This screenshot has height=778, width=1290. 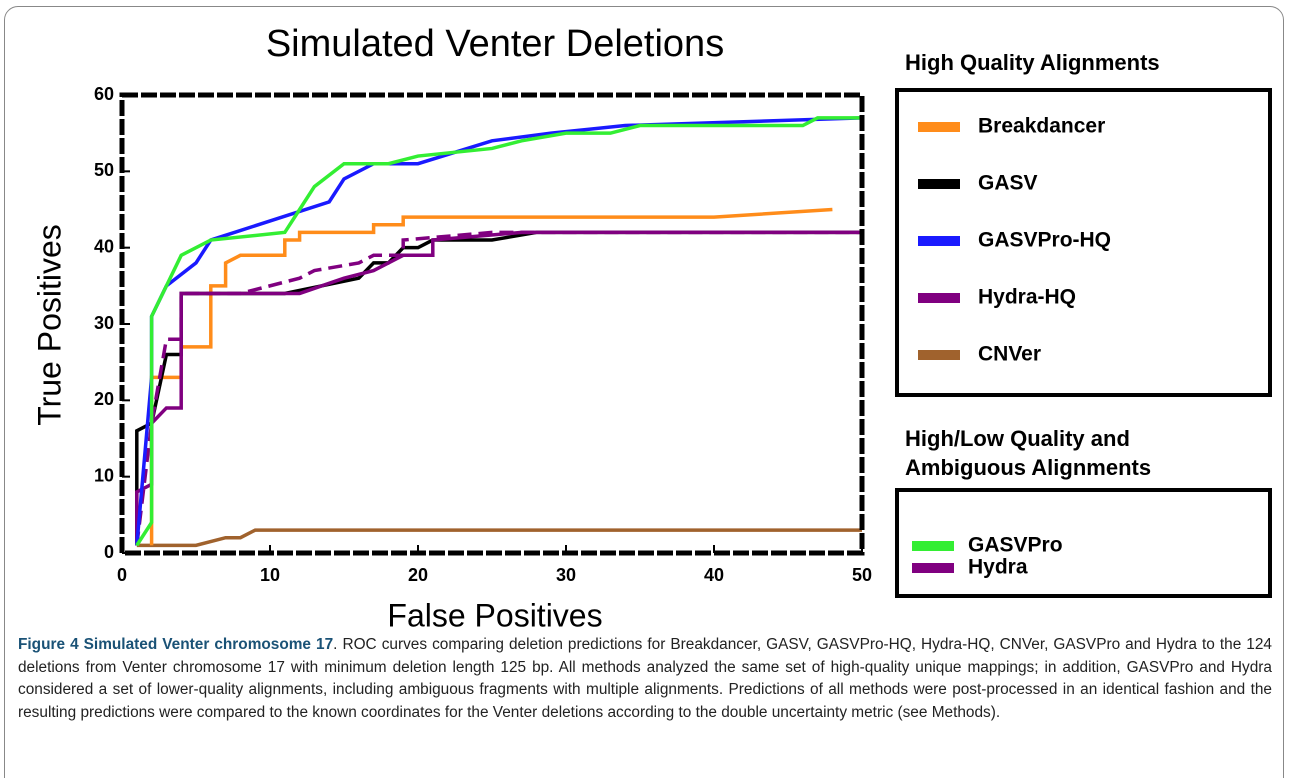 I want to click on x-axis-label: False Positives, so click(x=494, y=615).